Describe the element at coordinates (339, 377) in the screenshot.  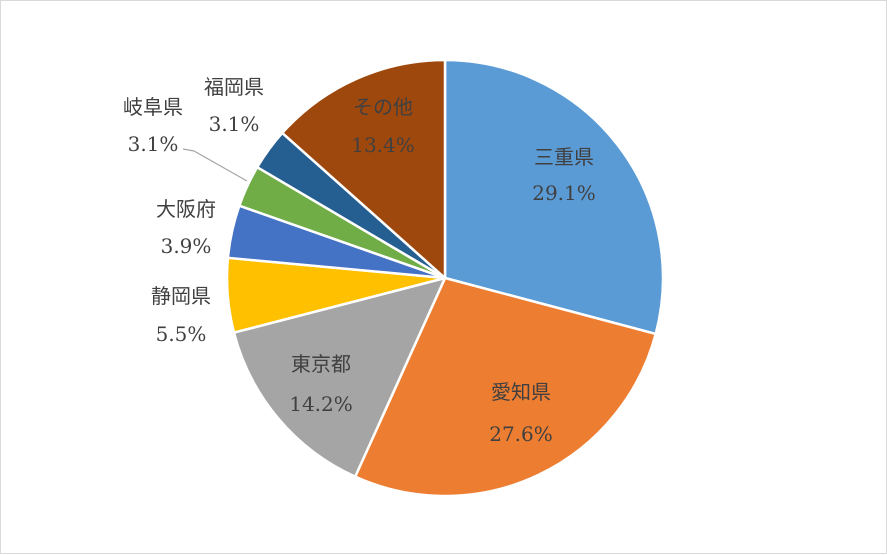
I see `pie-slice-tokyo` at that location.